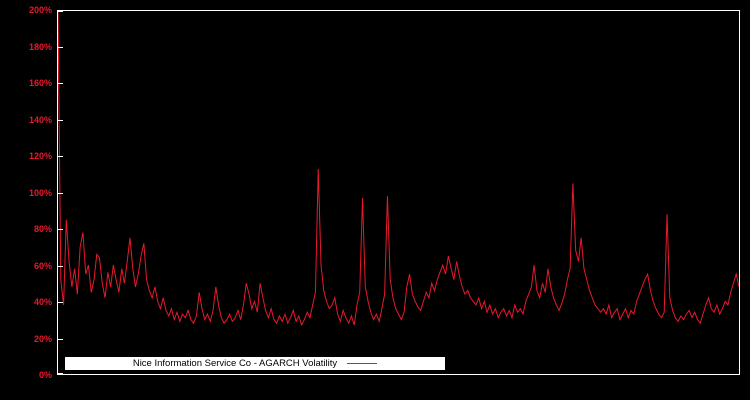  I want to click on y-axis-label: 60%, so click(42, 265).